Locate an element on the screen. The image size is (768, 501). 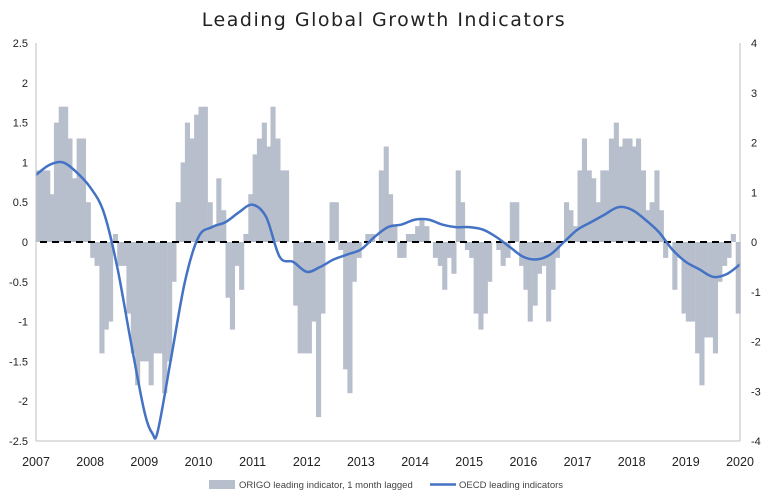
x-tick-label: 2020 is located at coordinates (740, 462).